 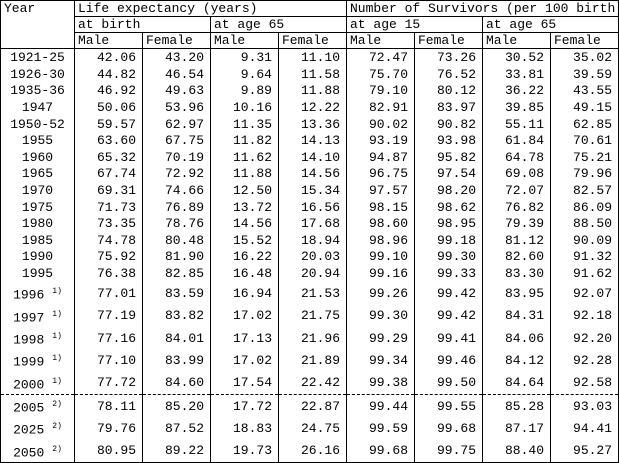 I want to click on value-cell: 49.63, so click(x=176, y=91).